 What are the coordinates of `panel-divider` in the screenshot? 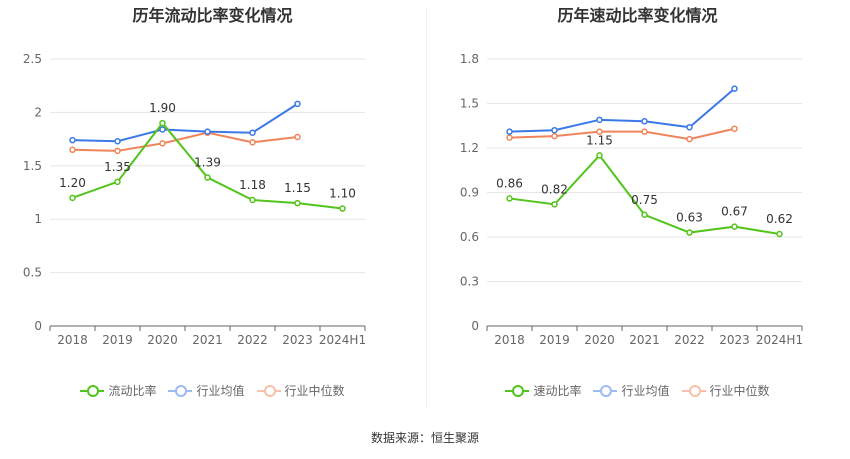 It's located at (426, 208).